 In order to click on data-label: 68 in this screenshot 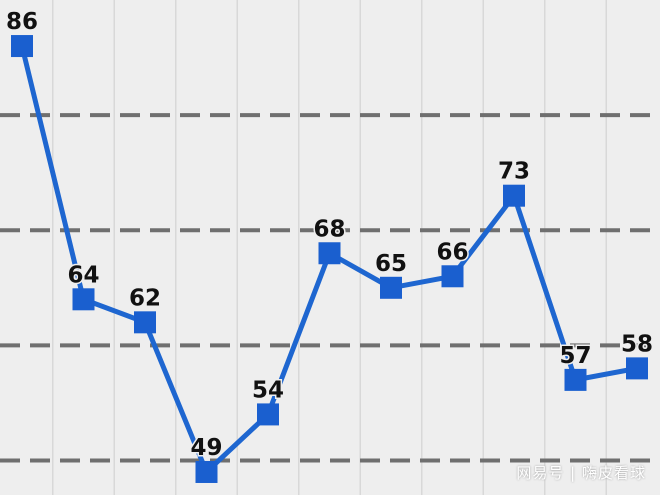, I will do `click(329, 229)`.